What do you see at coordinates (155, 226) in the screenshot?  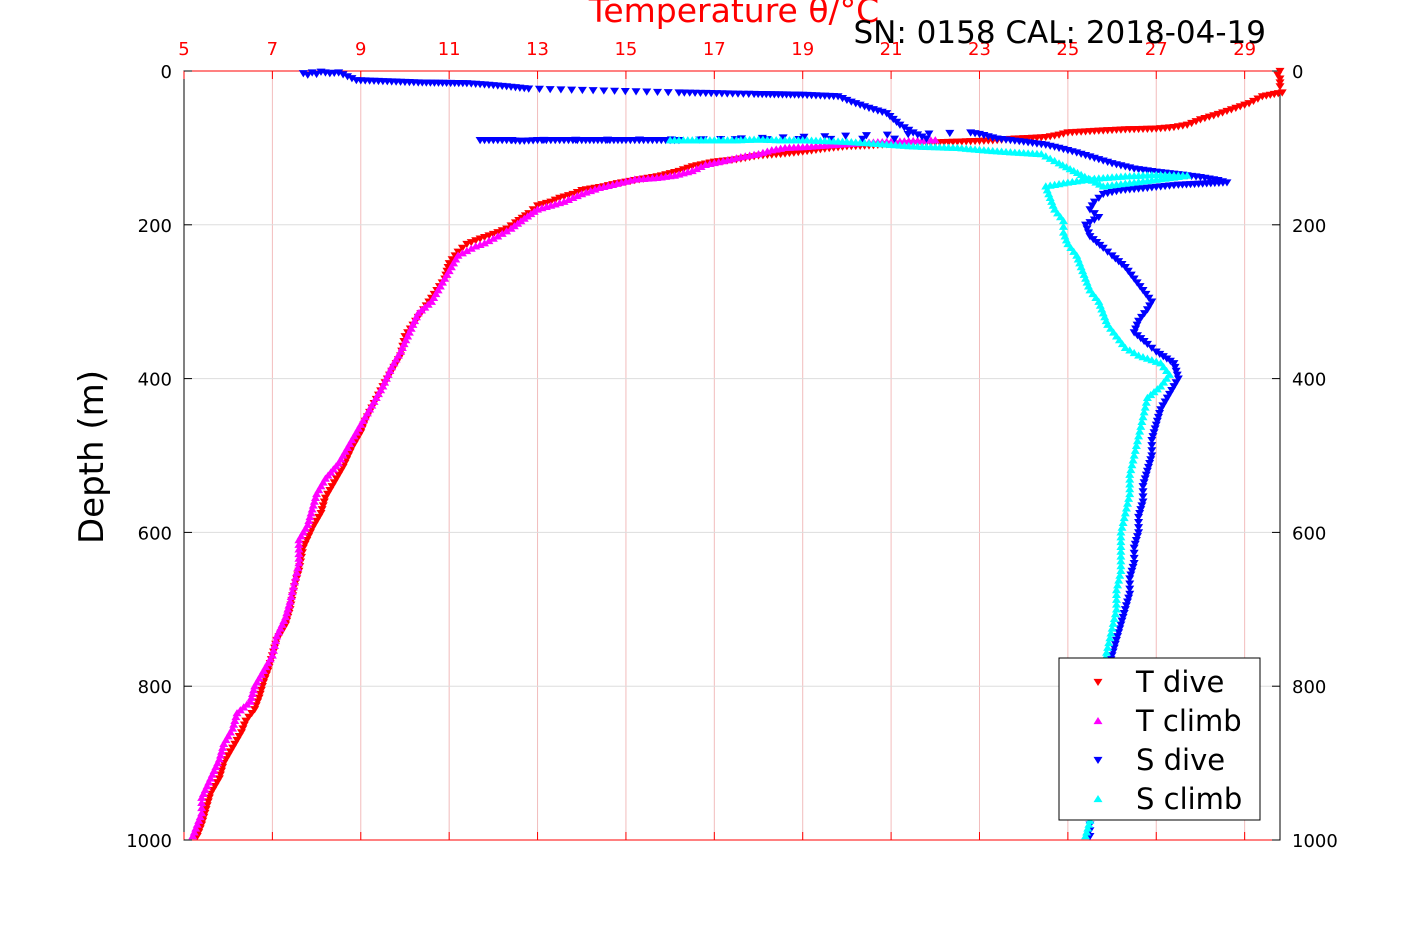 I see `y-tick-label-left: 200` at bounding box center [155, 226].